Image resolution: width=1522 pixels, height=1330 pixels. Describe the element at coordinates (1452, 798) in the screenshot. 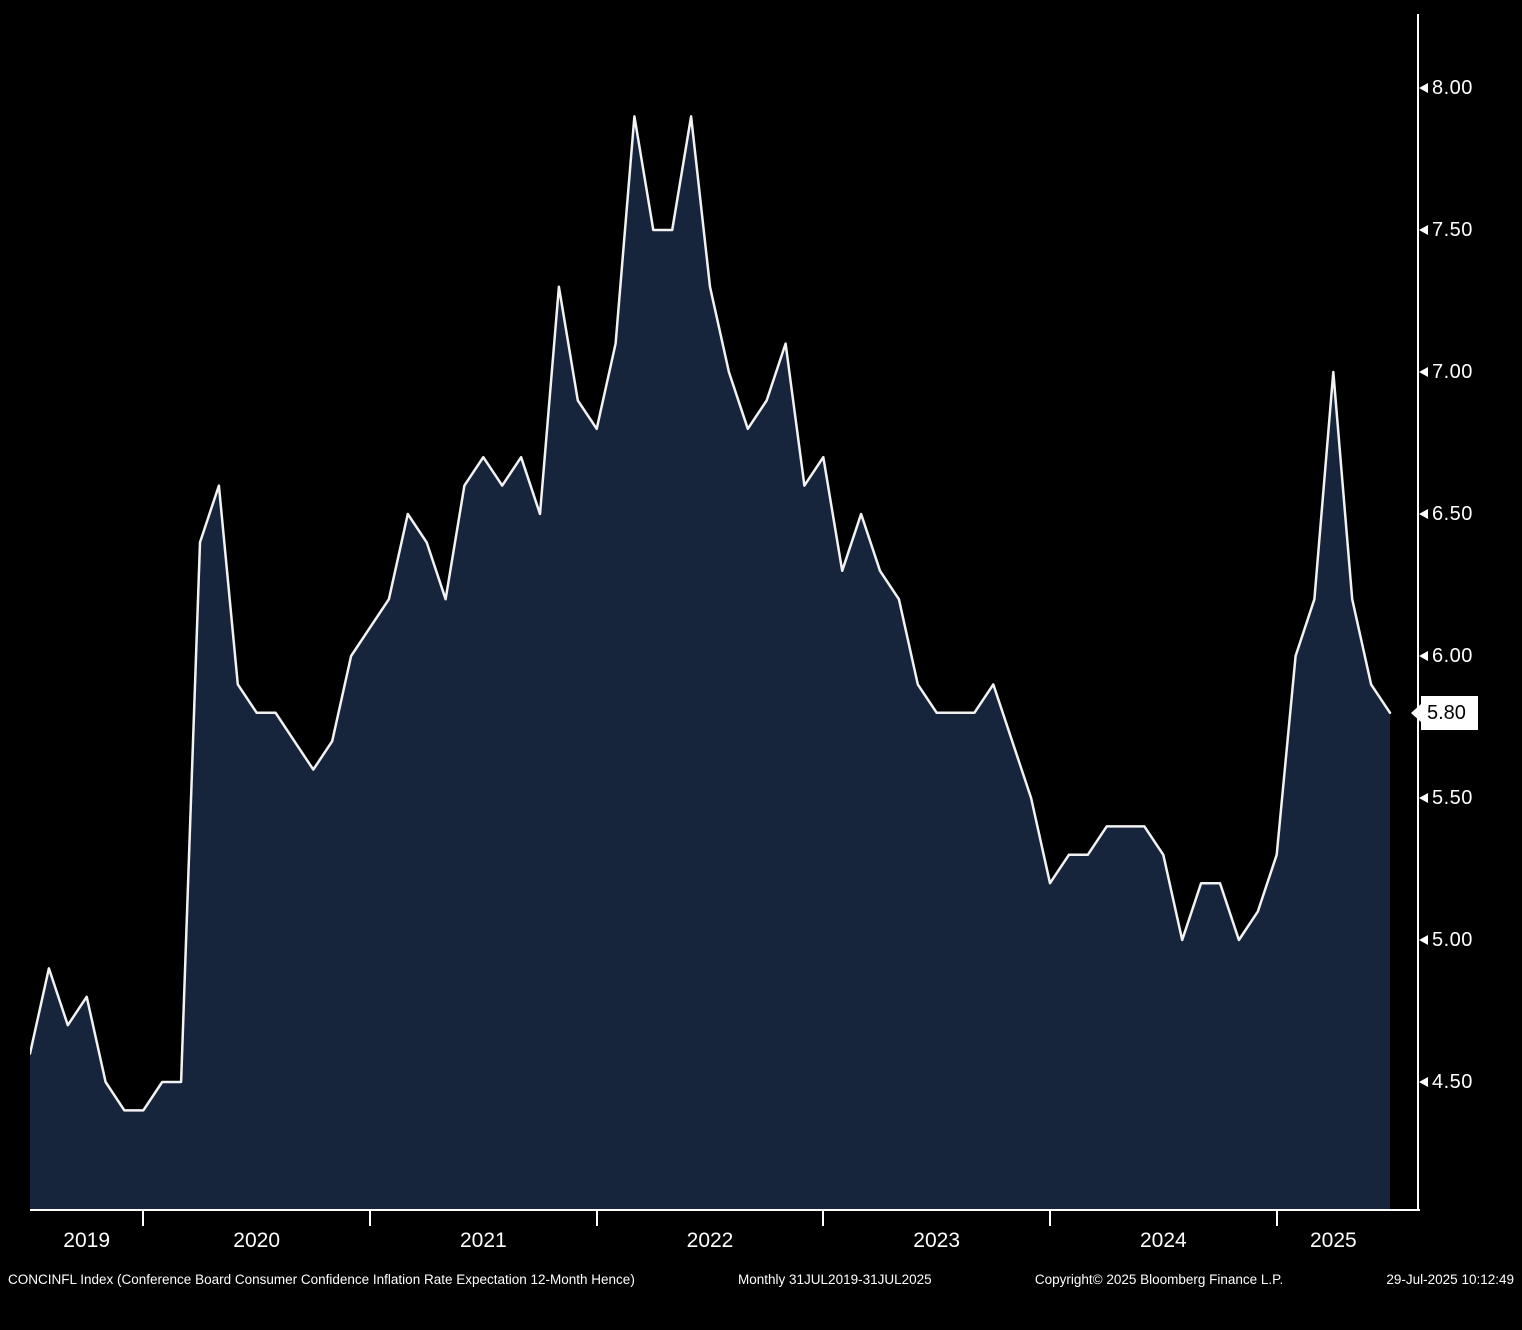

I see `y-axis-tick-label: 5.50` at that location.